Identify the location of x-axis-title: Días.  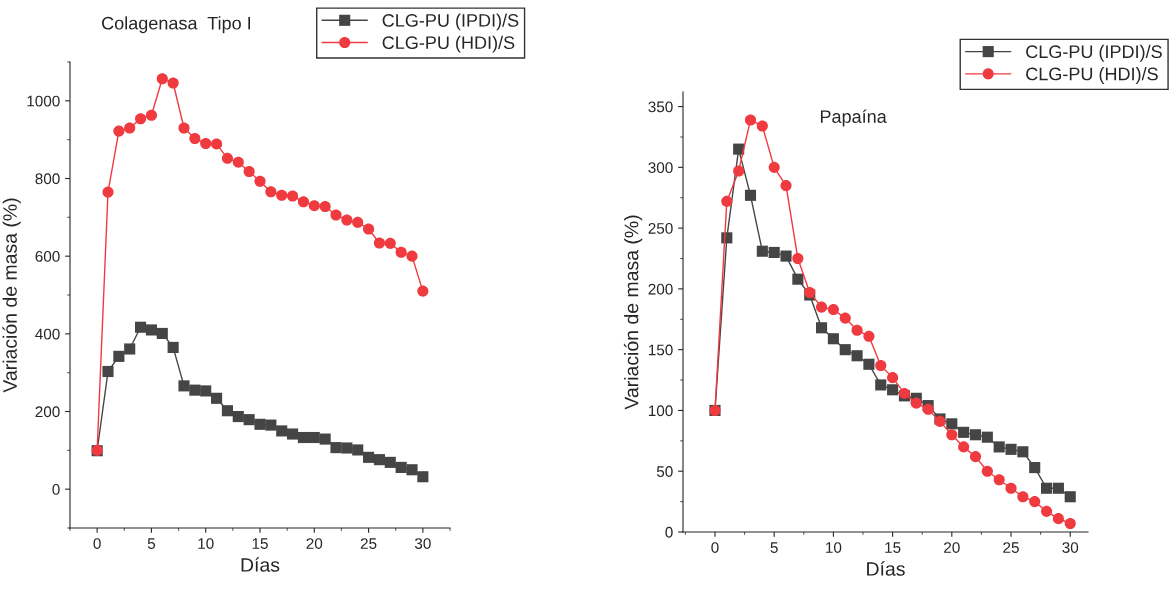
(886, 568).